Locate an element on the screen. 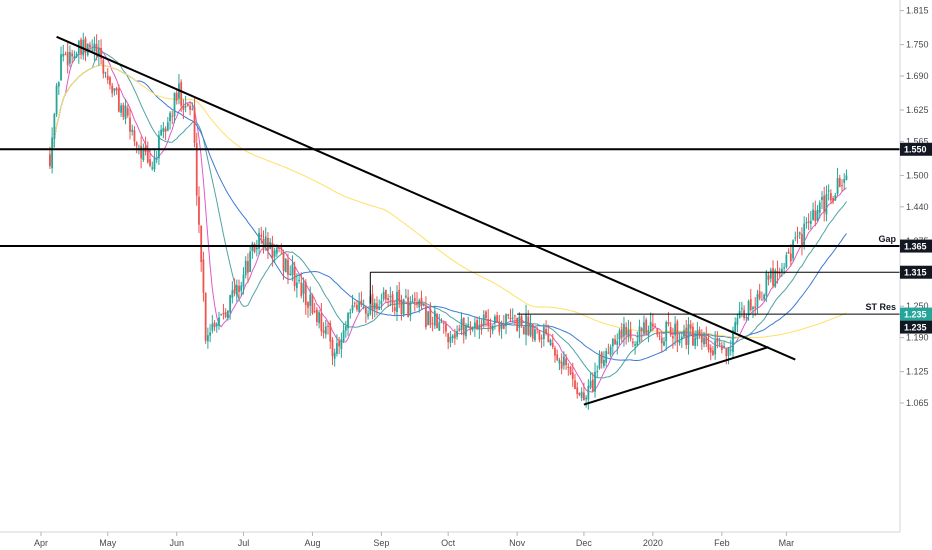 The height and width of the screenshot is (550, 932). price-tag-bg is located at coordinates (916, 272).